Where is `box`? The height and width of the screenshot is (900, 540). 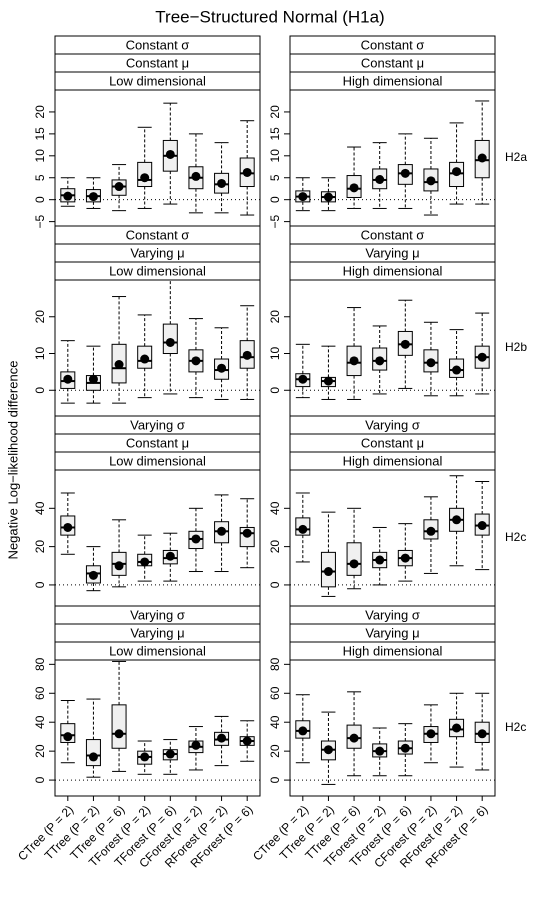
box is located at coordinates (119, 726).